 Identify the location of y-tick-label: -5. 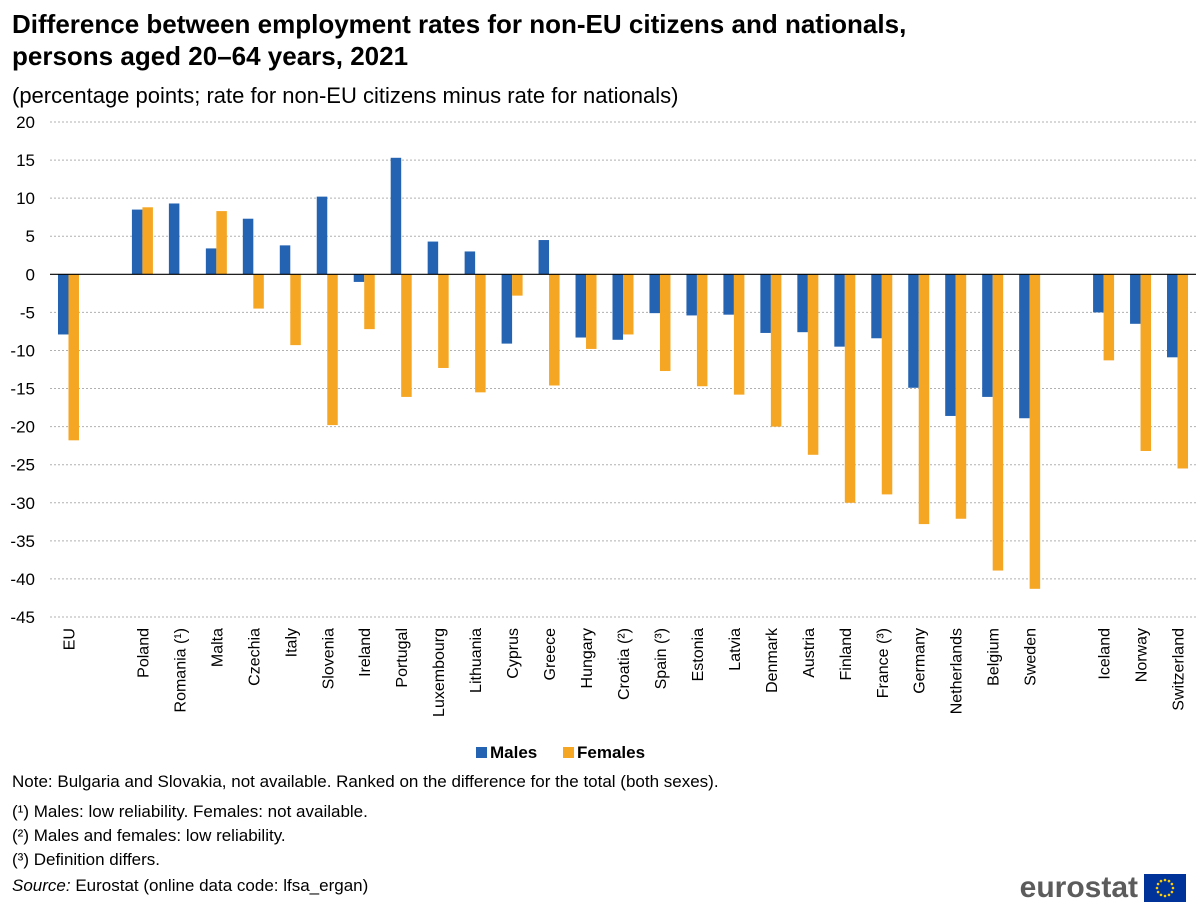
(27, 312).